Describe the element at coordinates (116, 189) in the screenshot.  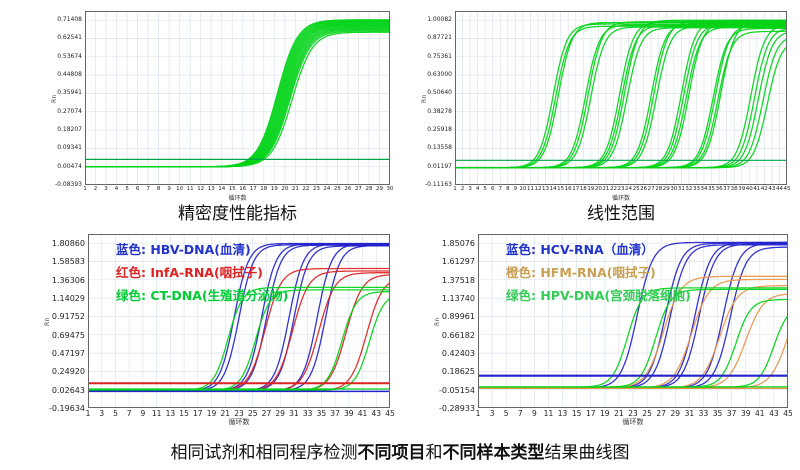
I see `x-tick-label: 4` at that location.